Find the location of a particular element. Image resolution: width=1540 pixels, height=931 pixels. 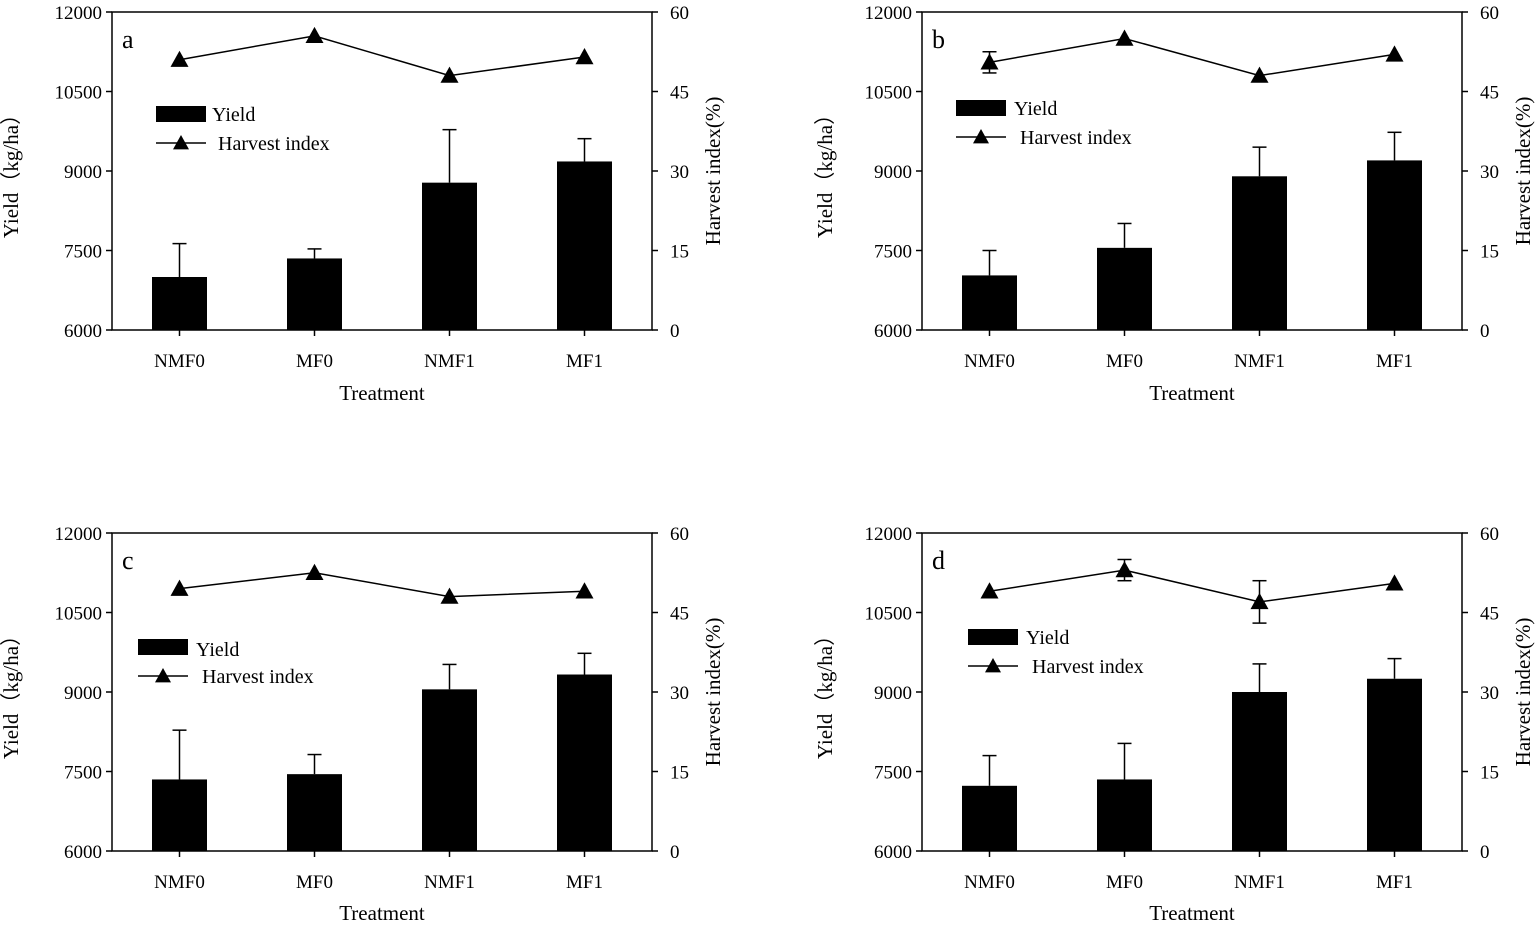

y2-tick-label: 0 is located at coordinates (1485, 852).